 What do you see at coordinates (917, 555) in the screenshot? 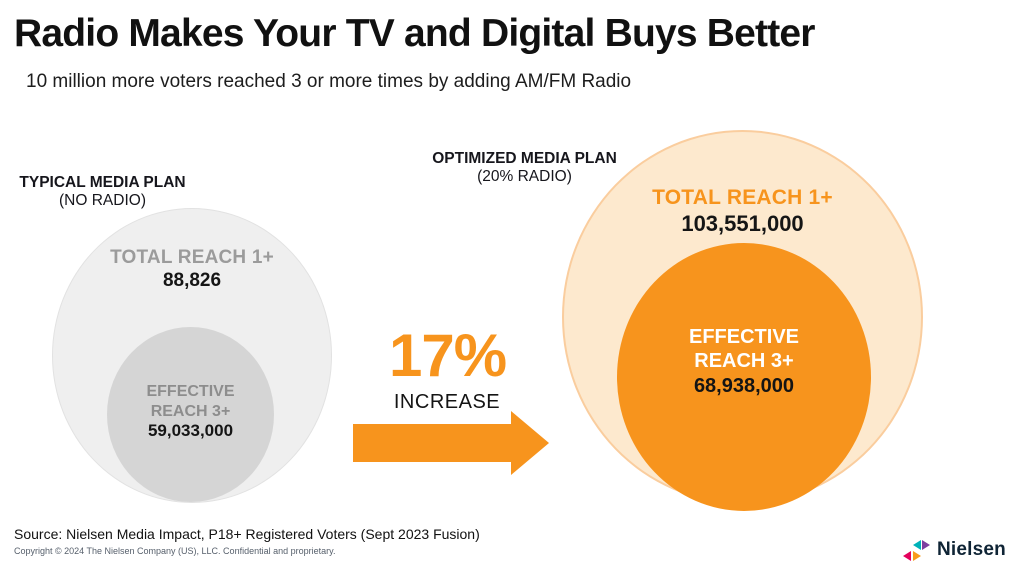
I see `triangle-orange-icon` at bounding box center [917, 555].